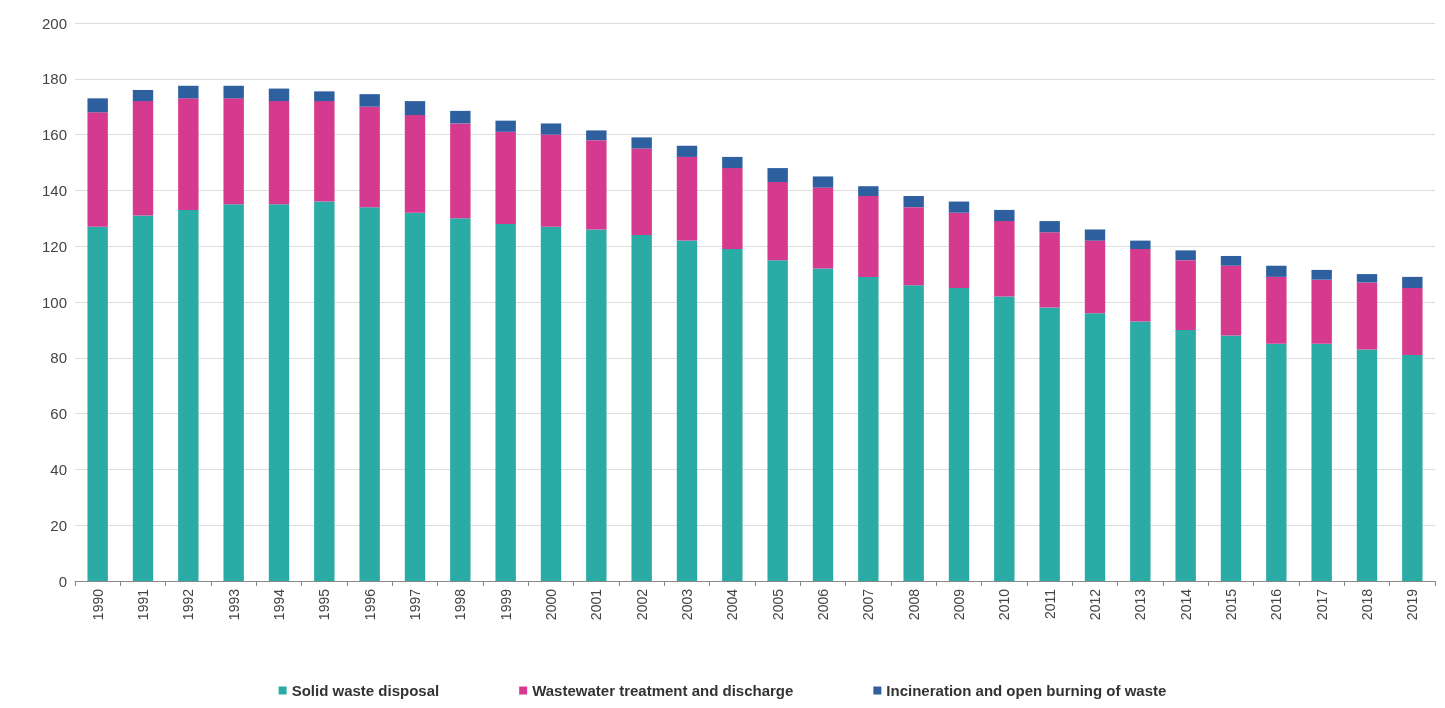 Image resolution: width=1445 pixels, height=708 pixels. I want to click on y-tick-label: 80, so click(58, 358).